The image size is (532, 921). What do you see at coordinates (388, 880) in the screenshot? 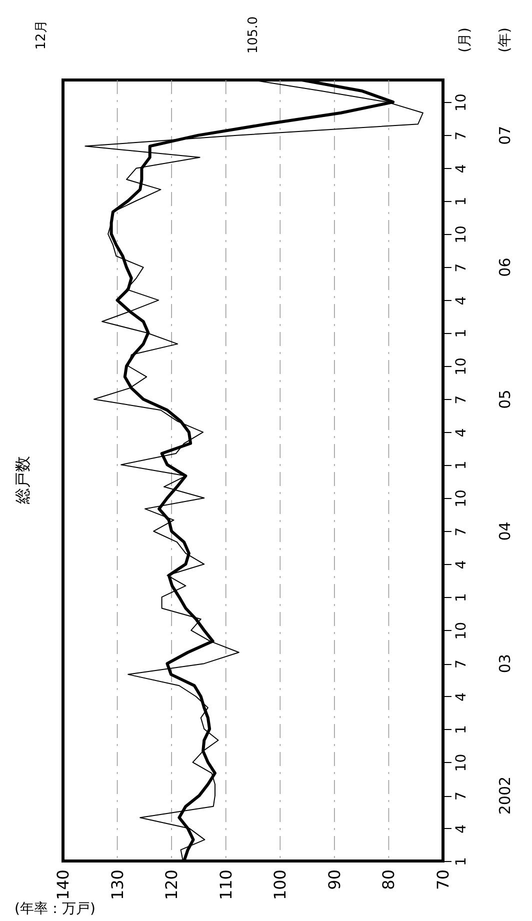
I see `x-tick-label: 80` at bounding box center [388, 880].